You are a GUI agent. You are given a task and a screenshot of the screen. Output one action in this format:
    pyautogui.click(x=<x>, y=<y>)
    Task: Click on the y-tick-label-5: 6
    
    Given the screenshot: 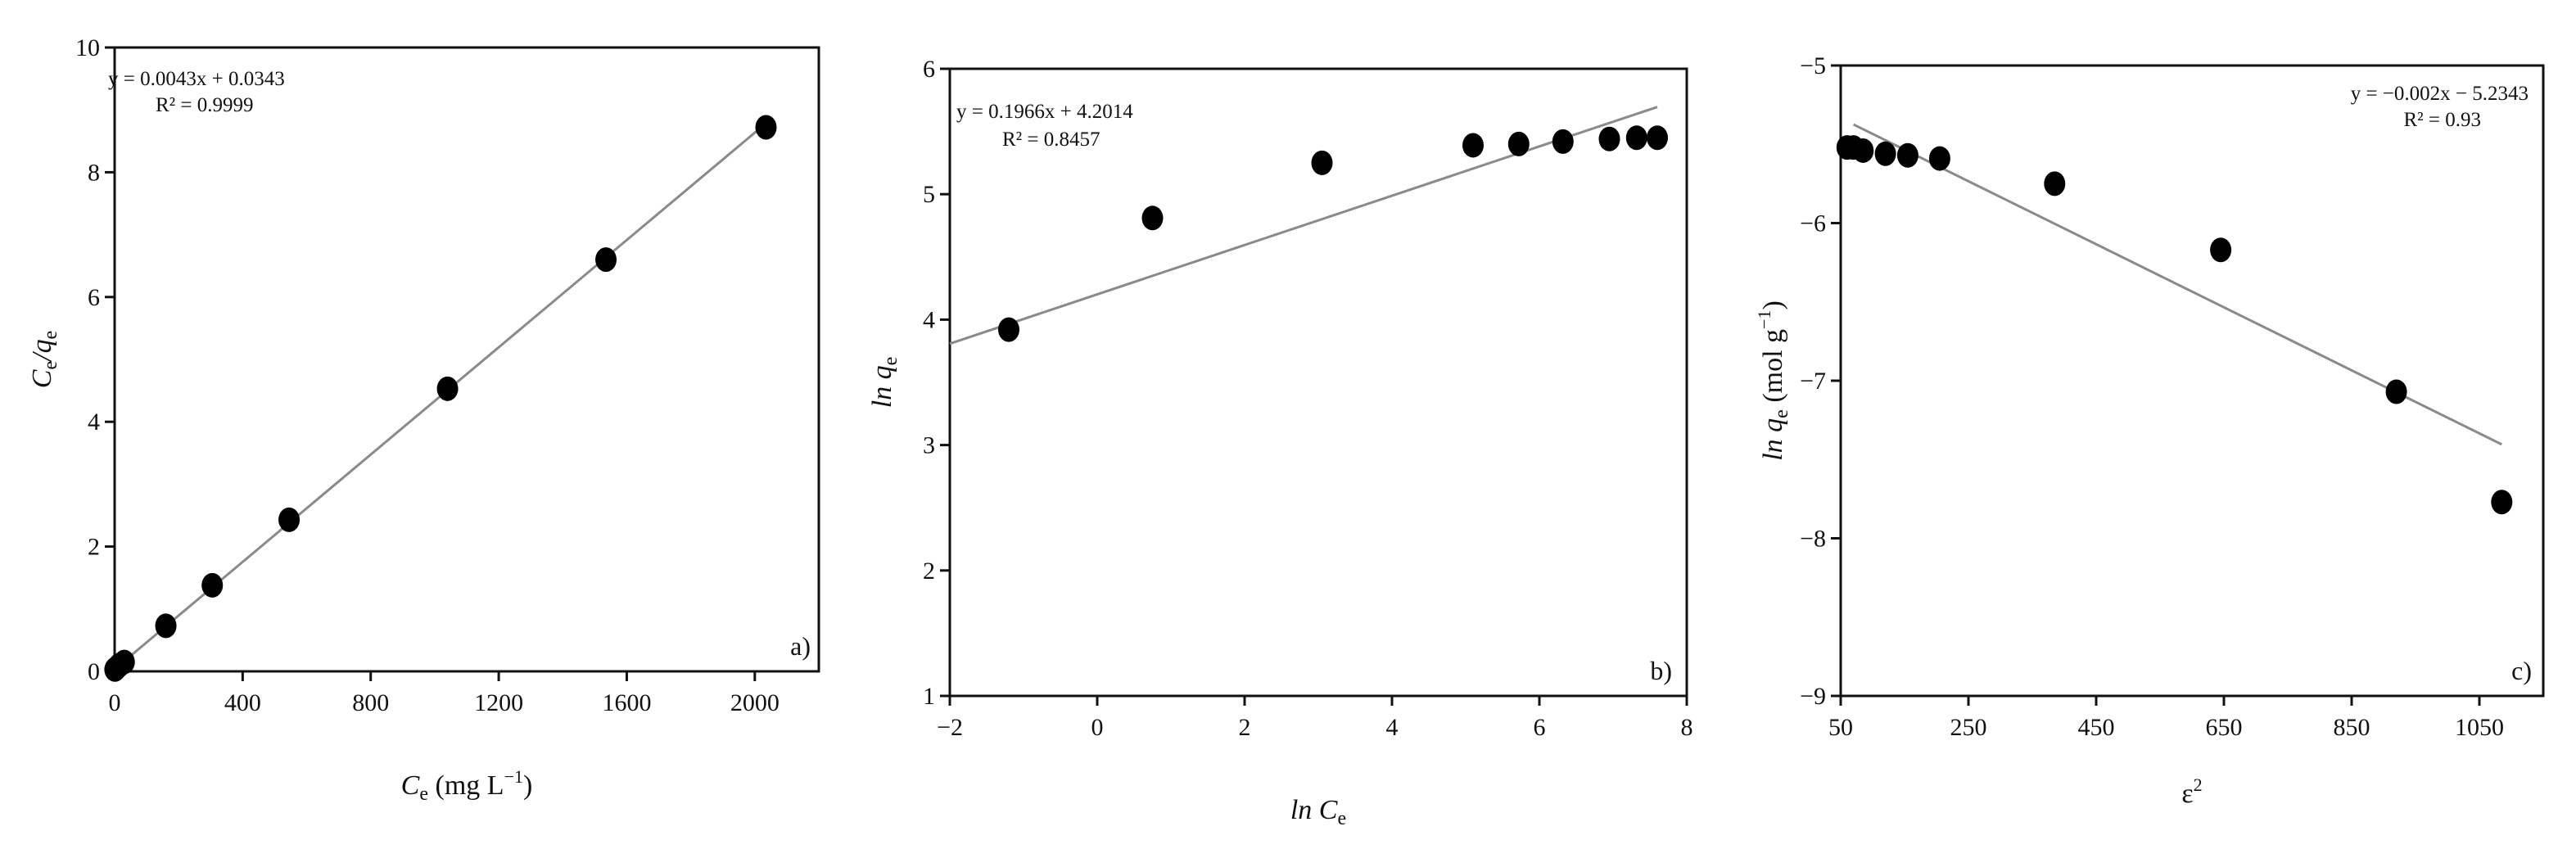 What is the action you would take?
    pyautogui.click(x=929, y=69)
    